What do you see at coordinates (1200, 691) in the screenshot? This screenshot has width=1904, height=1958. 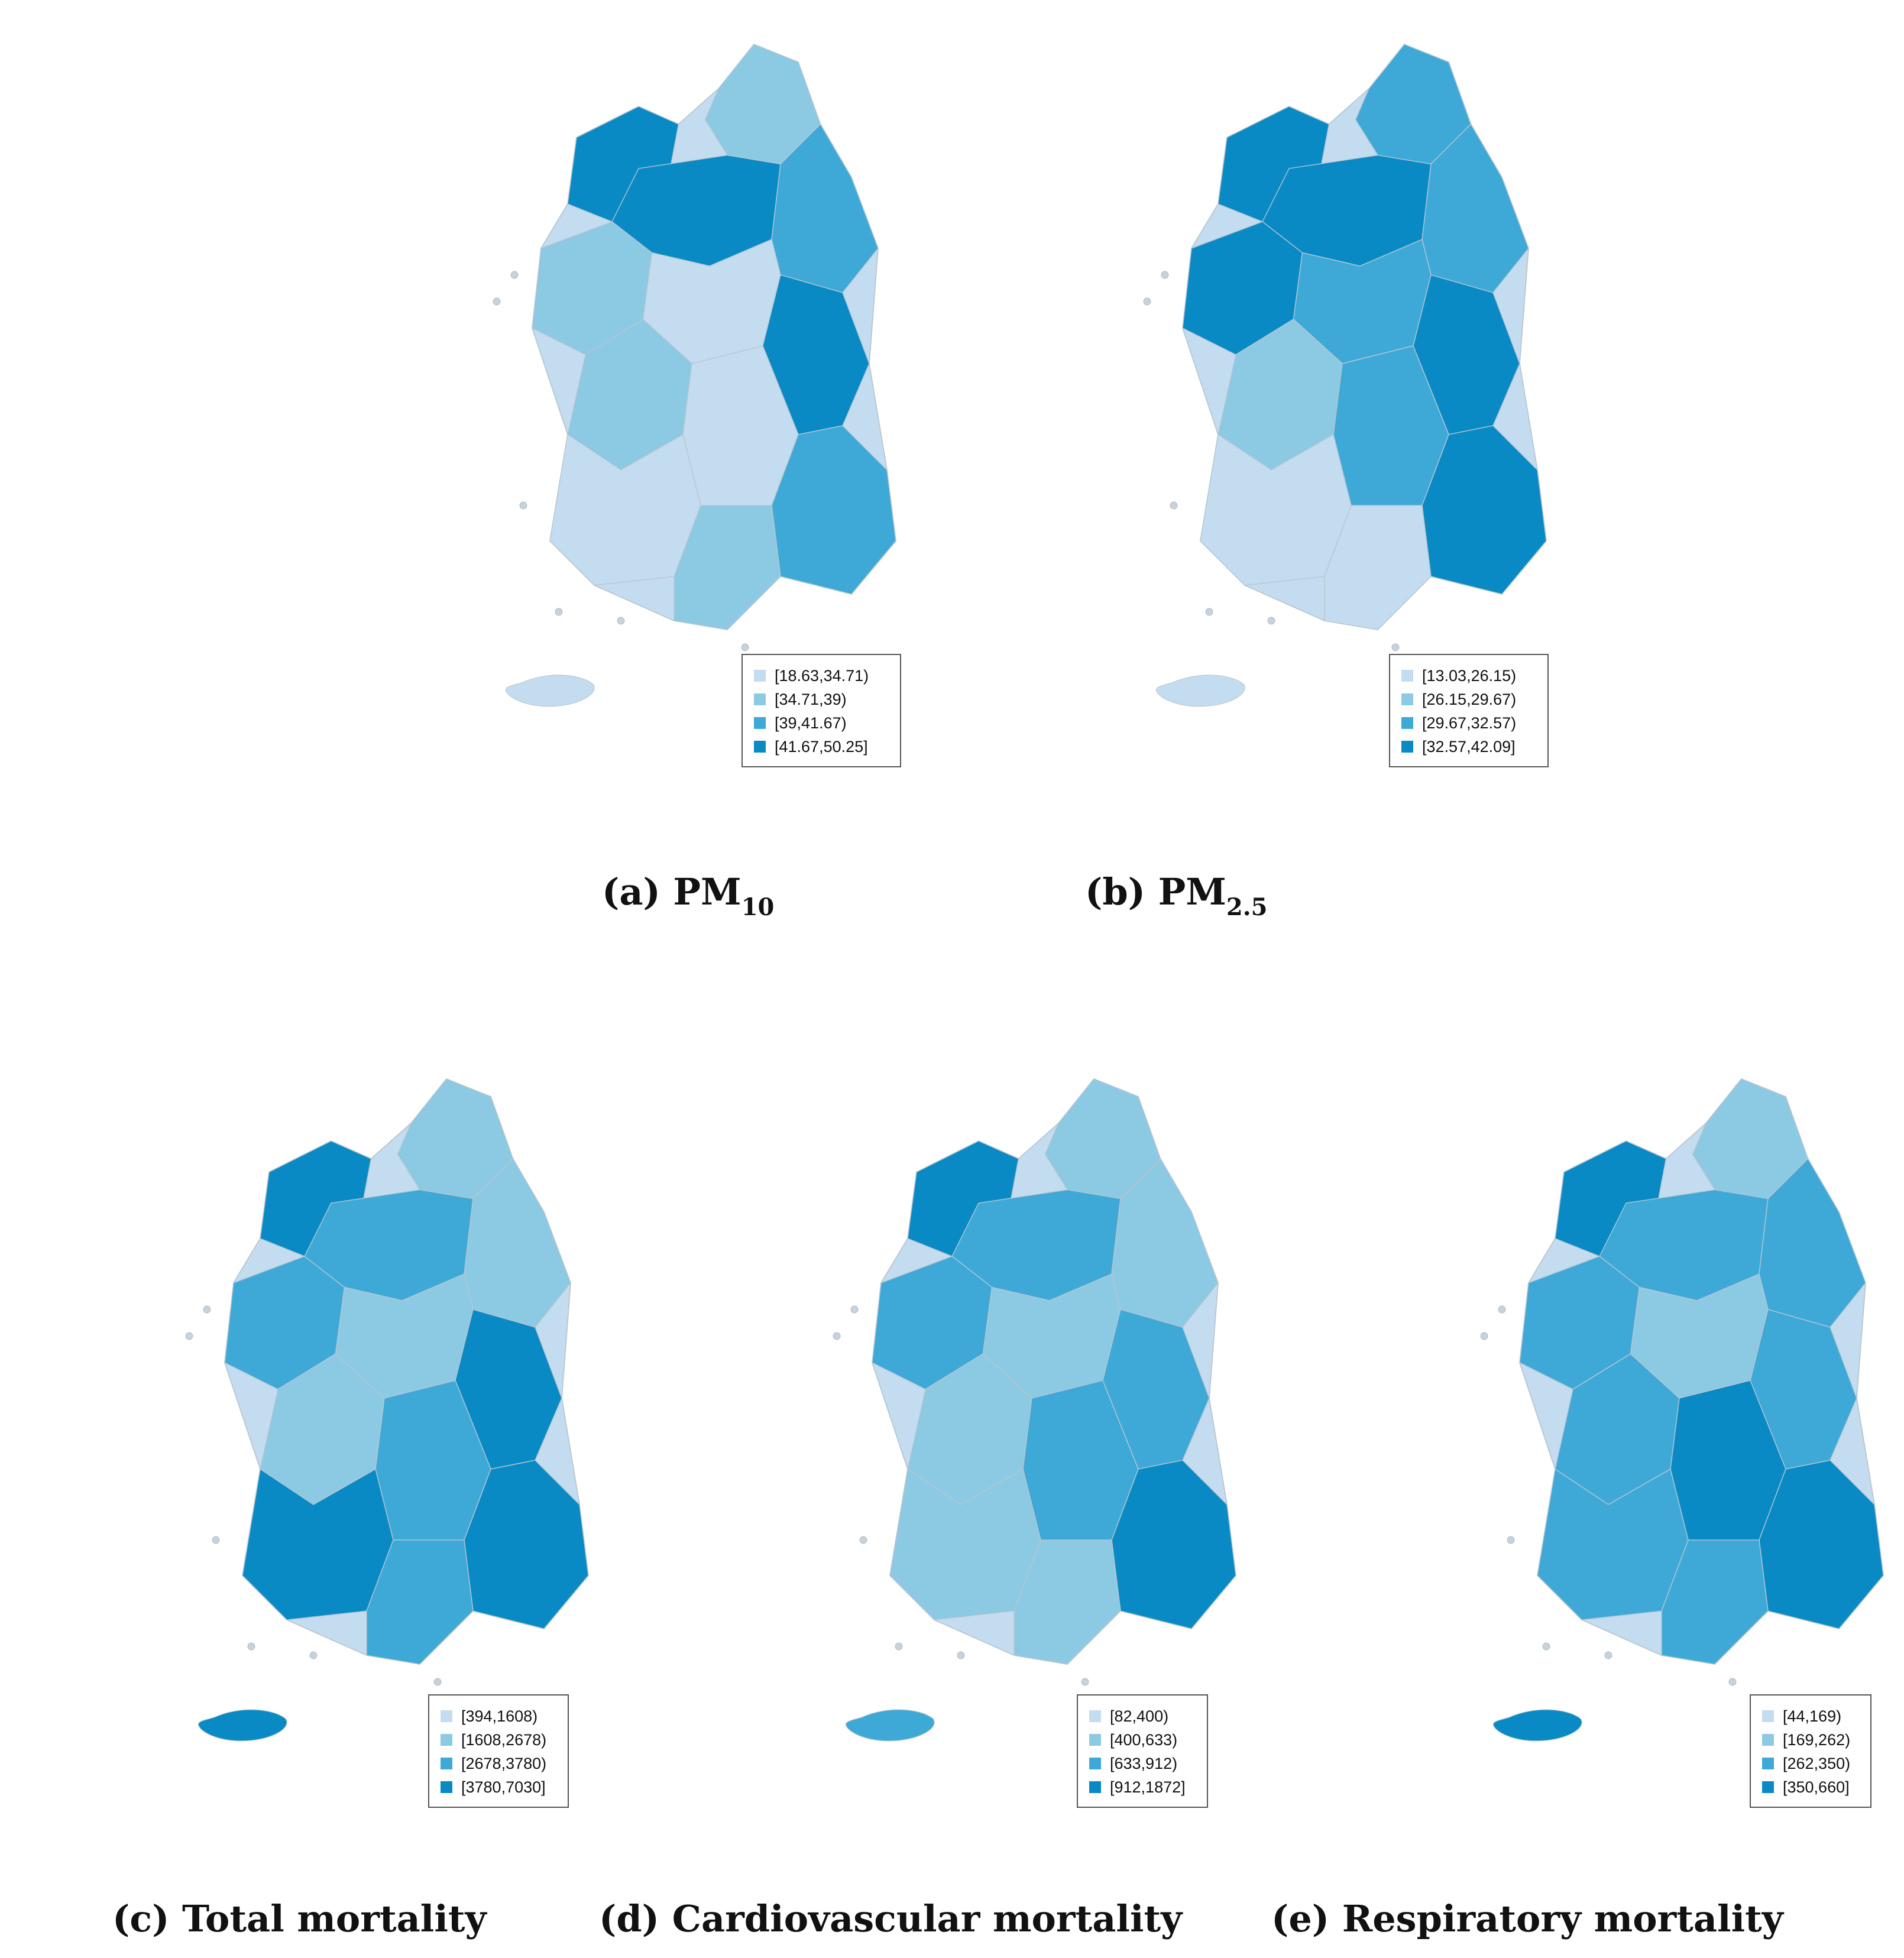 I see `jeju-island-b` at bounding box center [1200, 691].